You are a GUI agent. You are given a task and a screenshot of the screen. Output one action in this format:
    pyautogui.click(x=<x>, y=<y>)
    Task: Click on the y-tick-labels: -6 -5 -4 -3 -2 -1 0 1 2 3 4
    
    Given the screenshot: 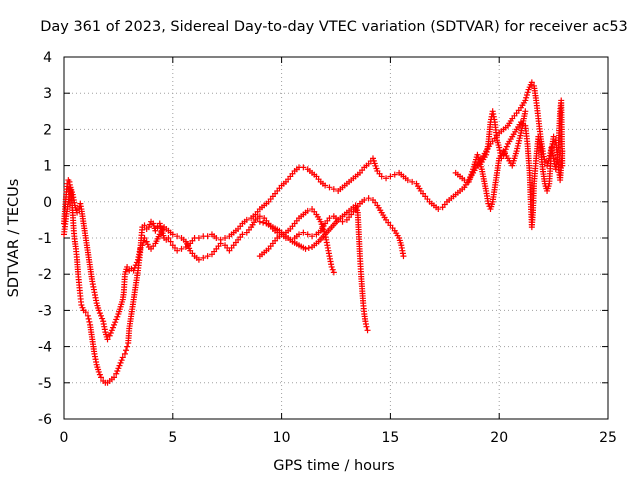 What is the action you would take?
    pyautogui.click(x=45, y=239)
    